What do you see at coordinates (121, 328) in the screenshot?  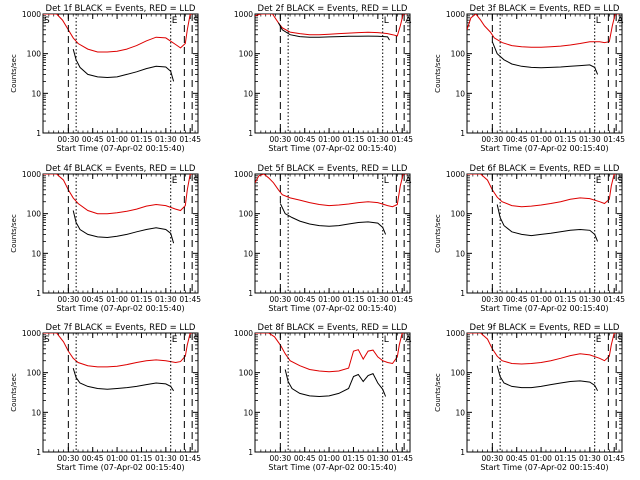 I see `chart-title: Det 7f BLACK = Events, RED = LLD` at bounding box center [121, 328].